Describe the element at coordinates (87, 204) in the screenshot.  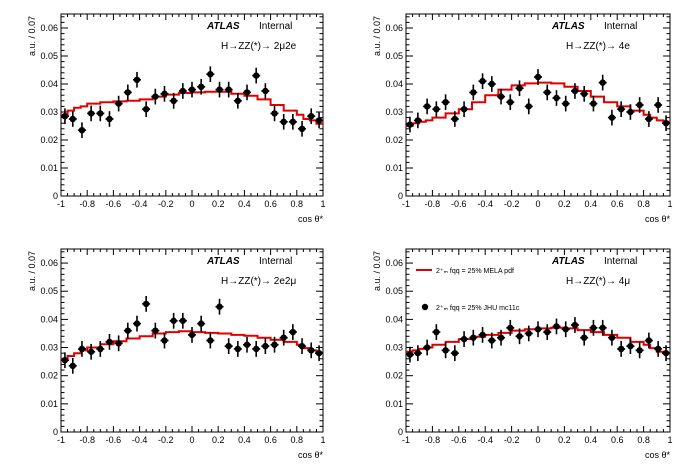
I see `x-tick-label: -0.8` at that location.